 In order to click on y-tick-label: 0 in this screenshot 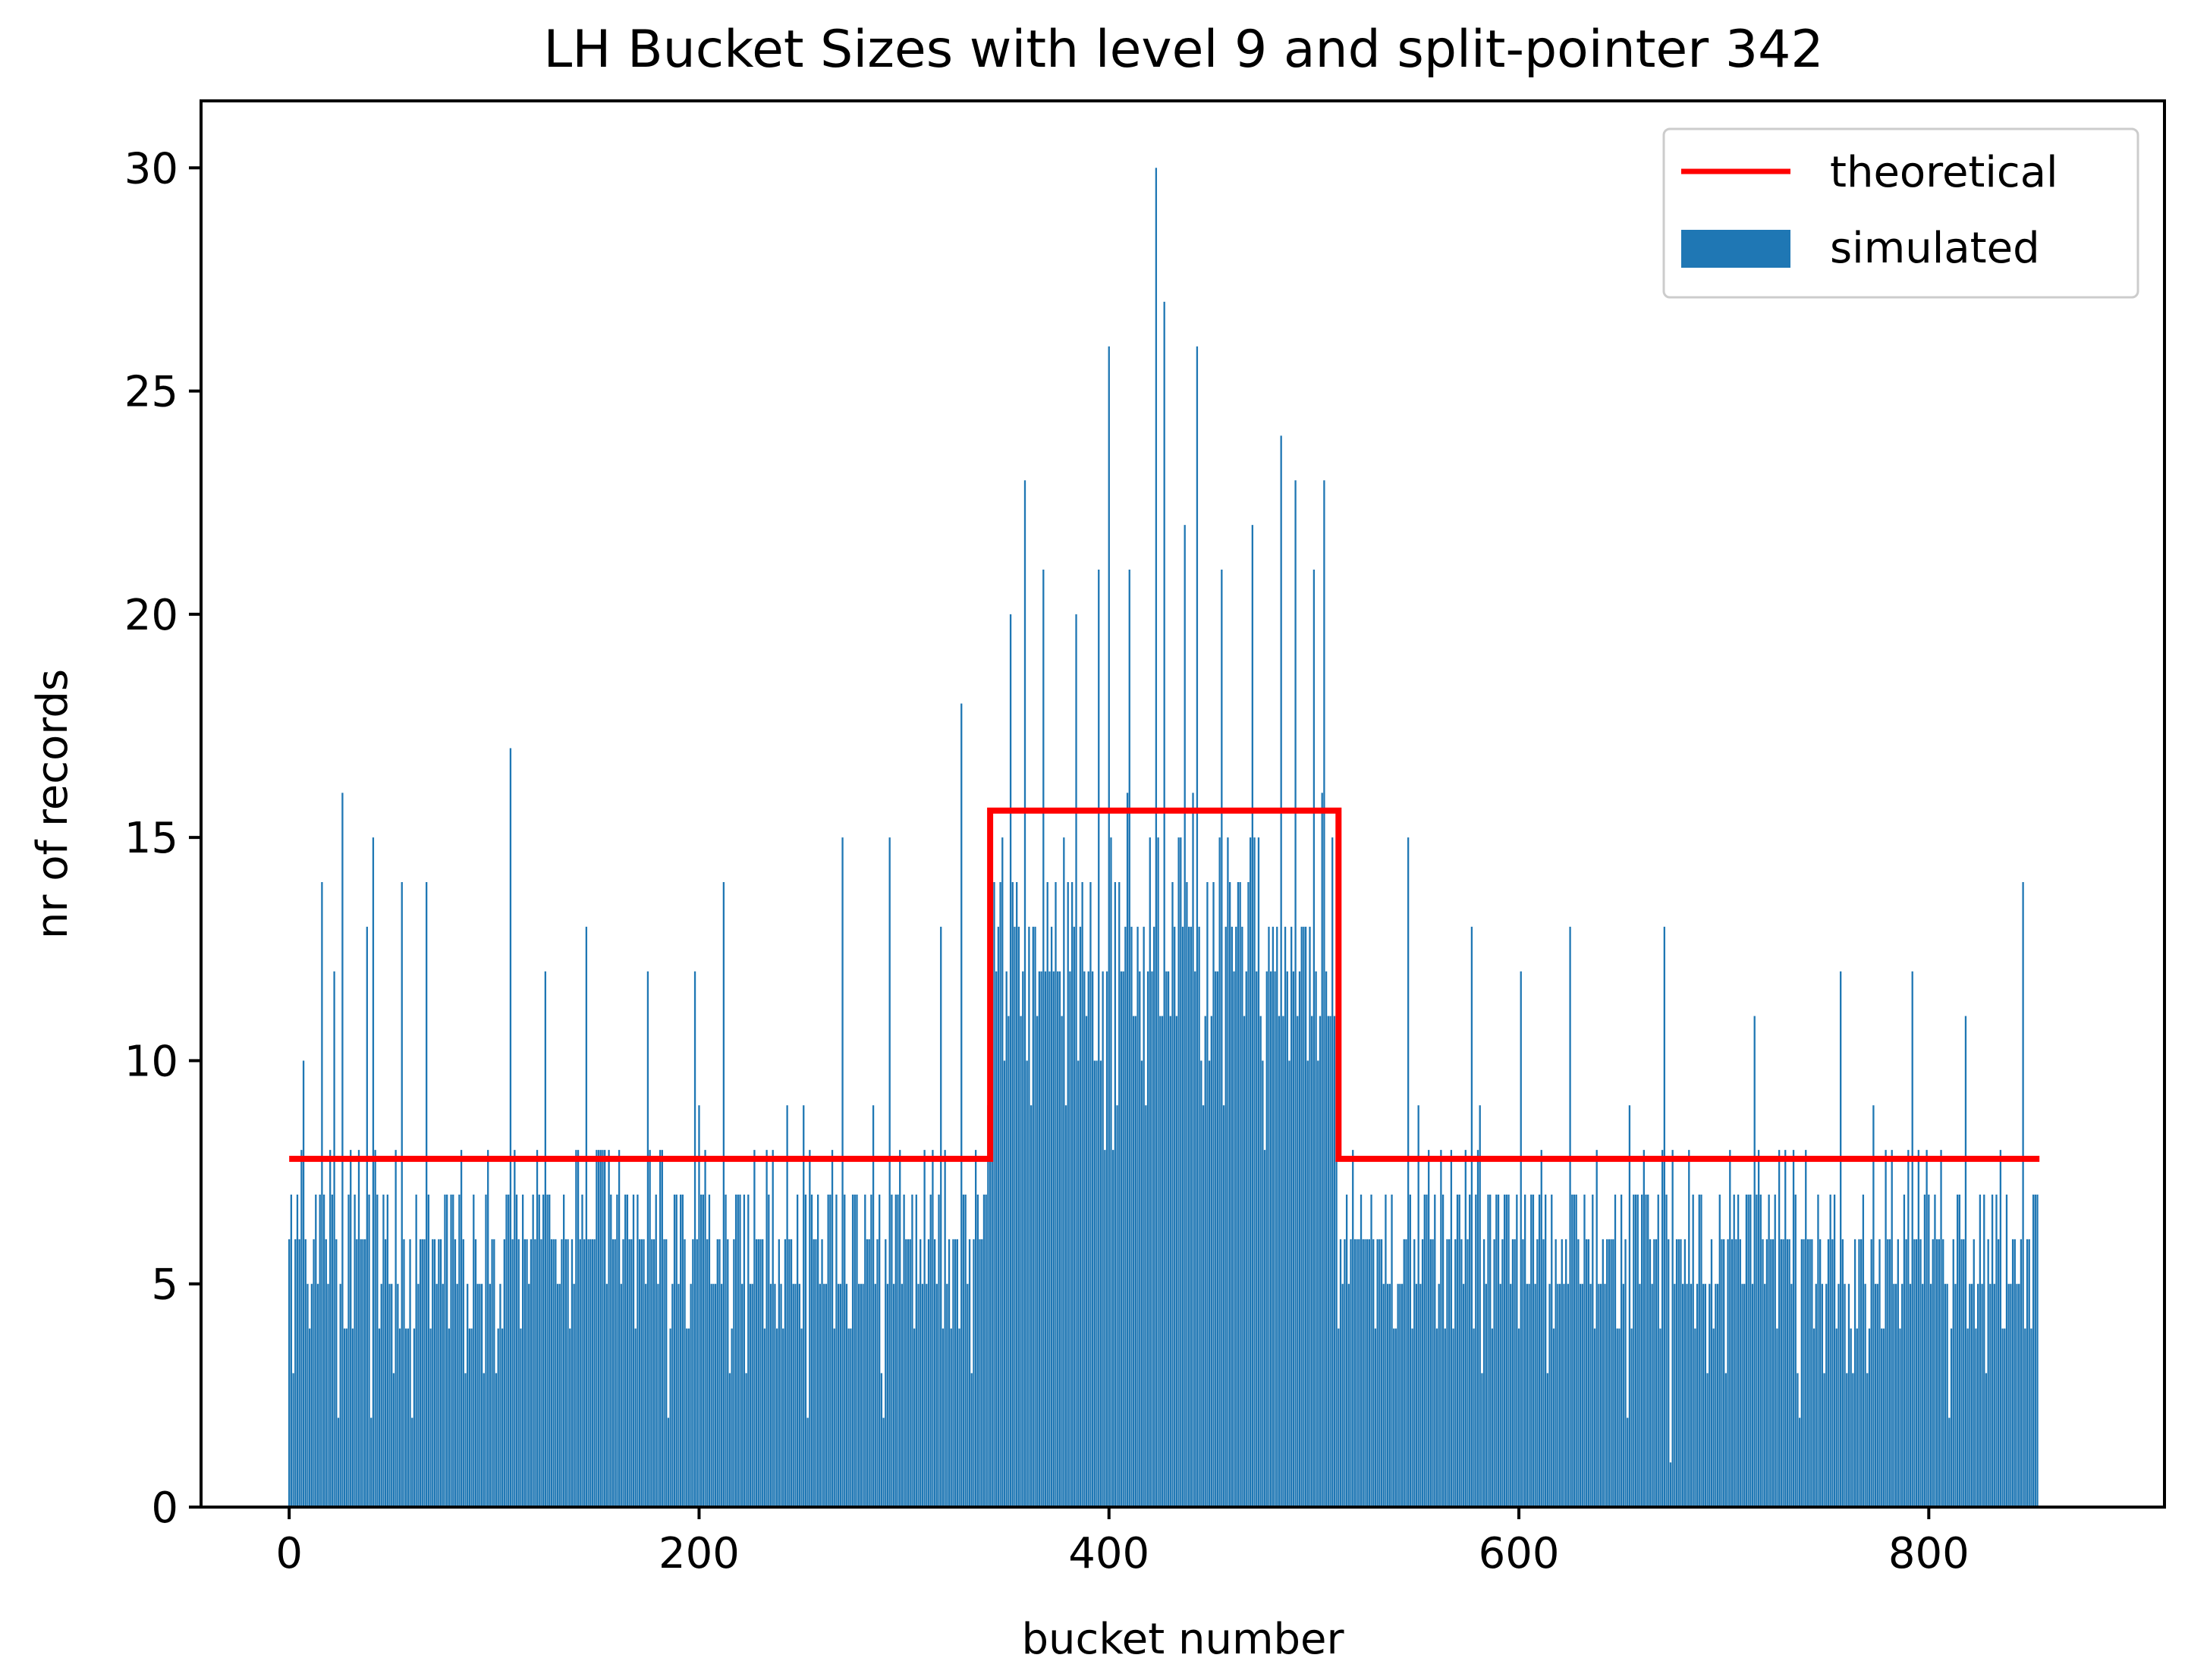, I will do `click(164, 1509)`.